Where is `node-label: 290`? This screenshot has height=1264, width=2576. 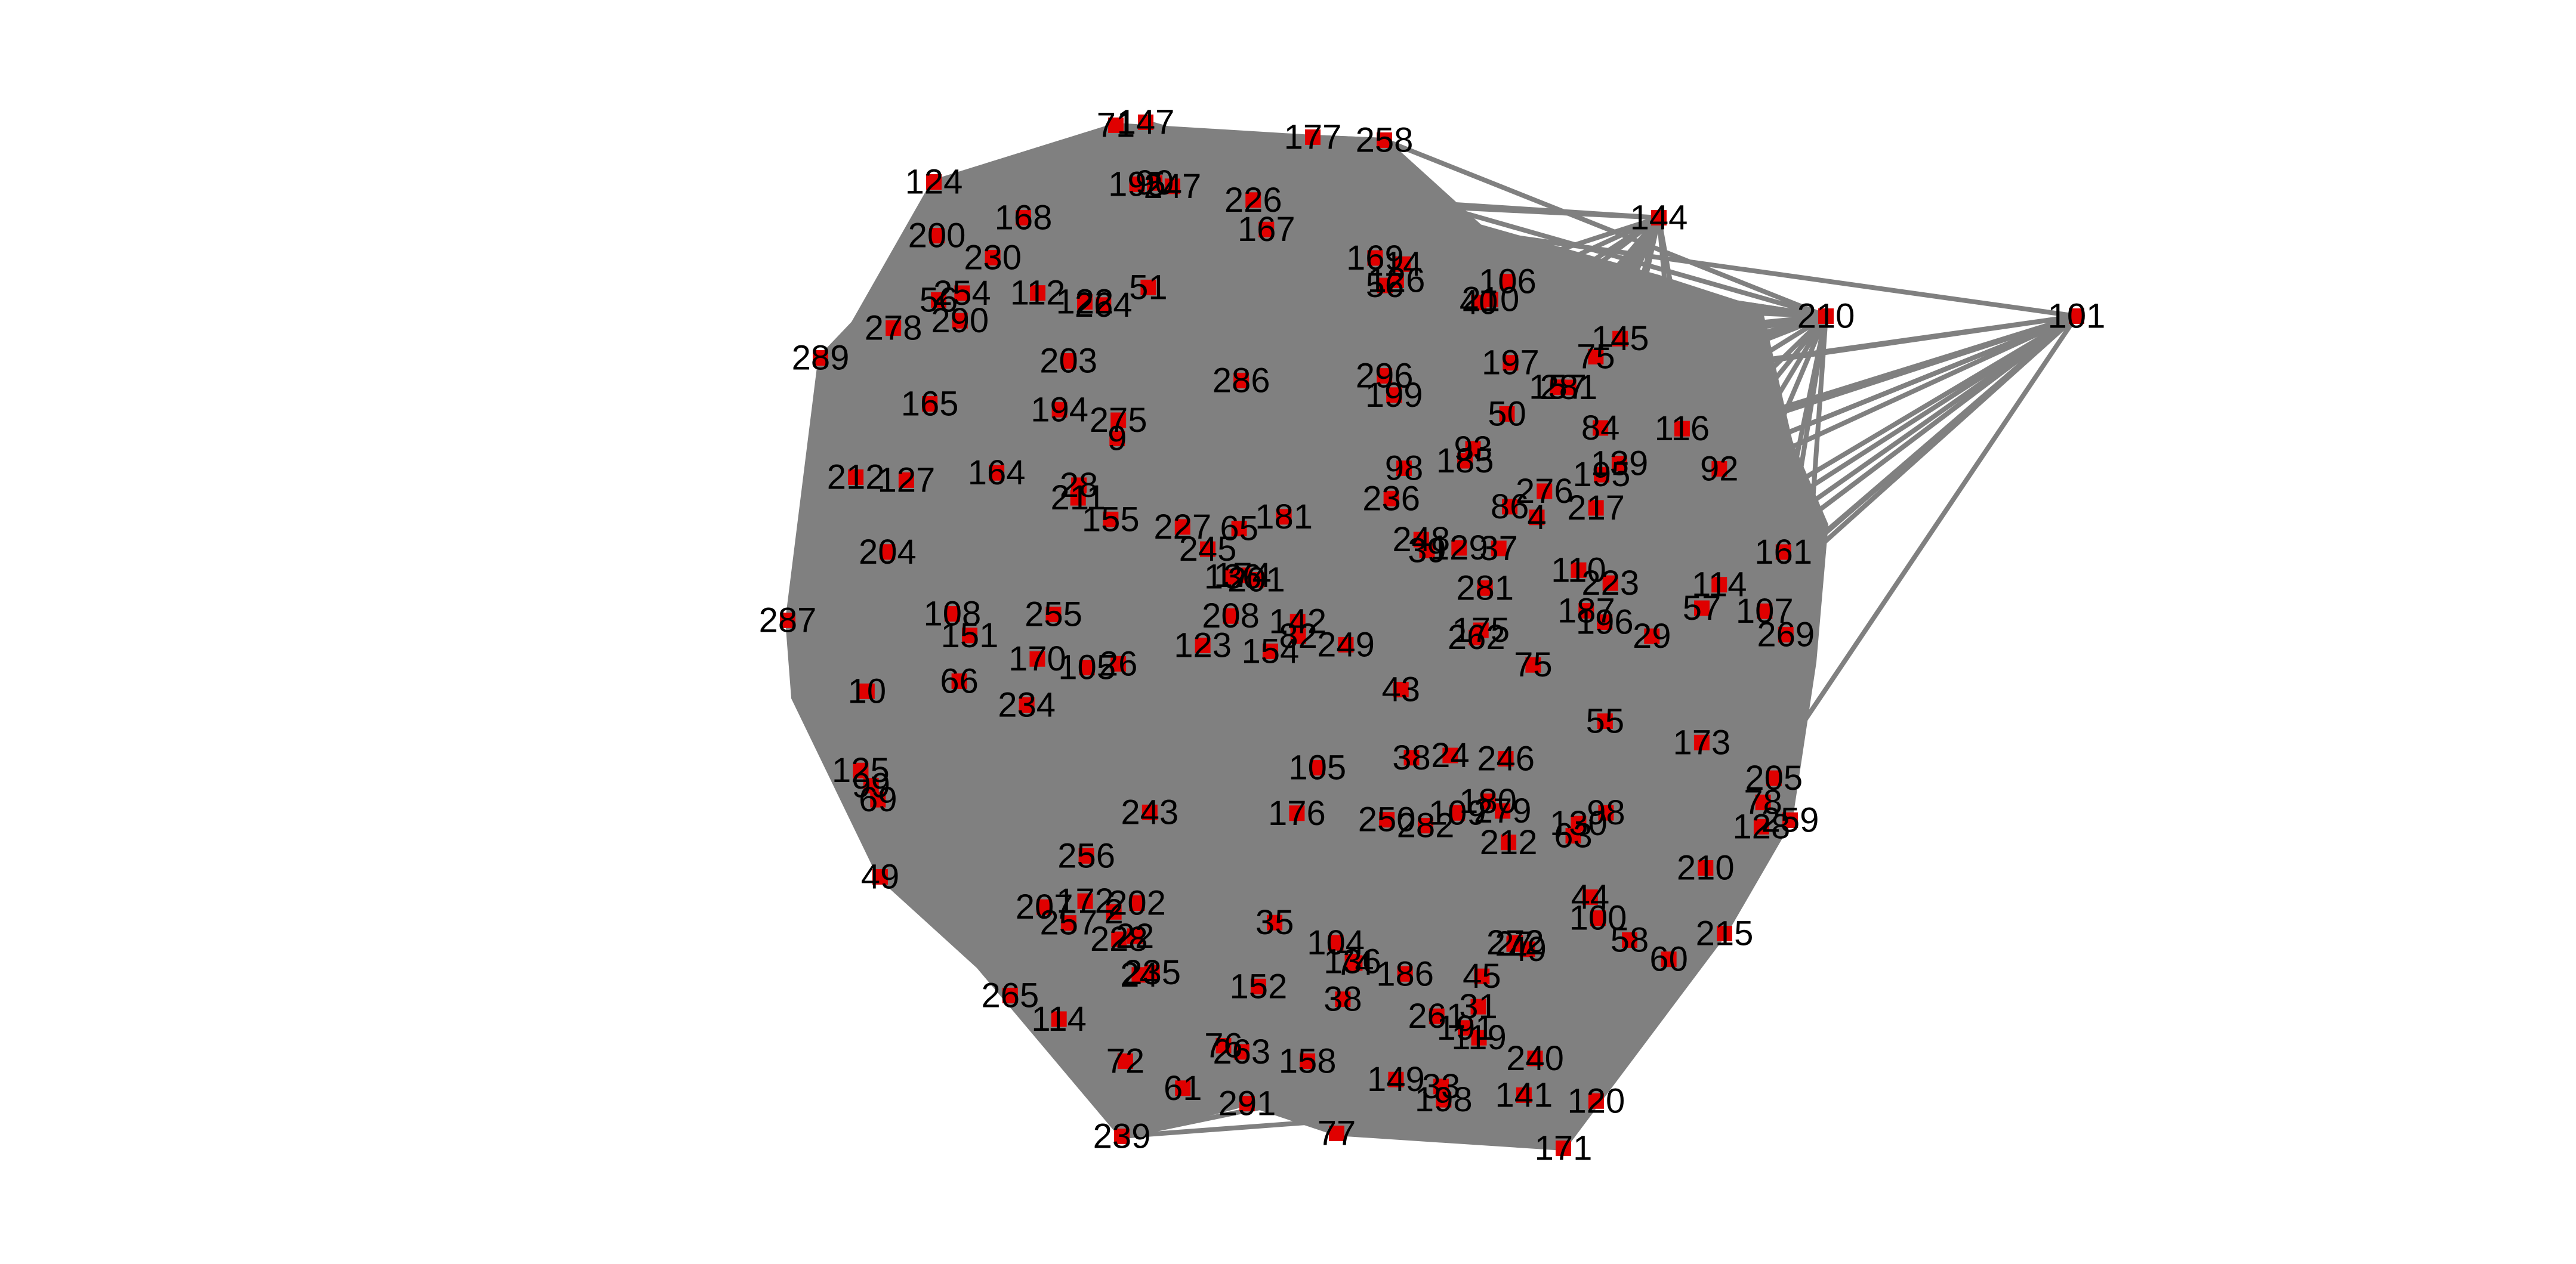 node-label: 290 is located at coordinates (960, 320).